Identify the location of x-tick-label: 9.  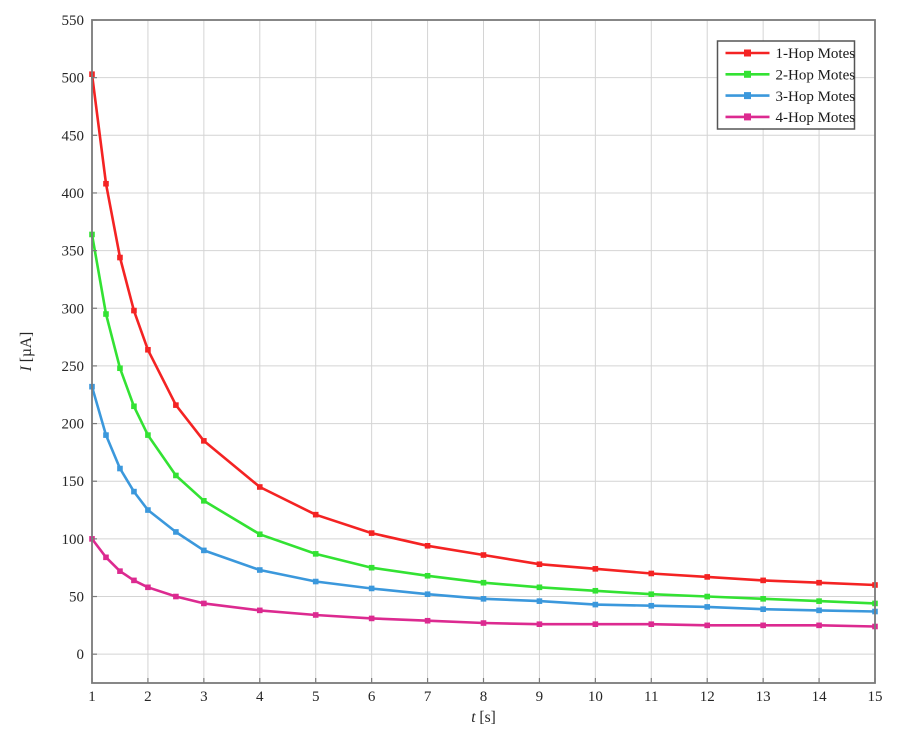
(540, 697).